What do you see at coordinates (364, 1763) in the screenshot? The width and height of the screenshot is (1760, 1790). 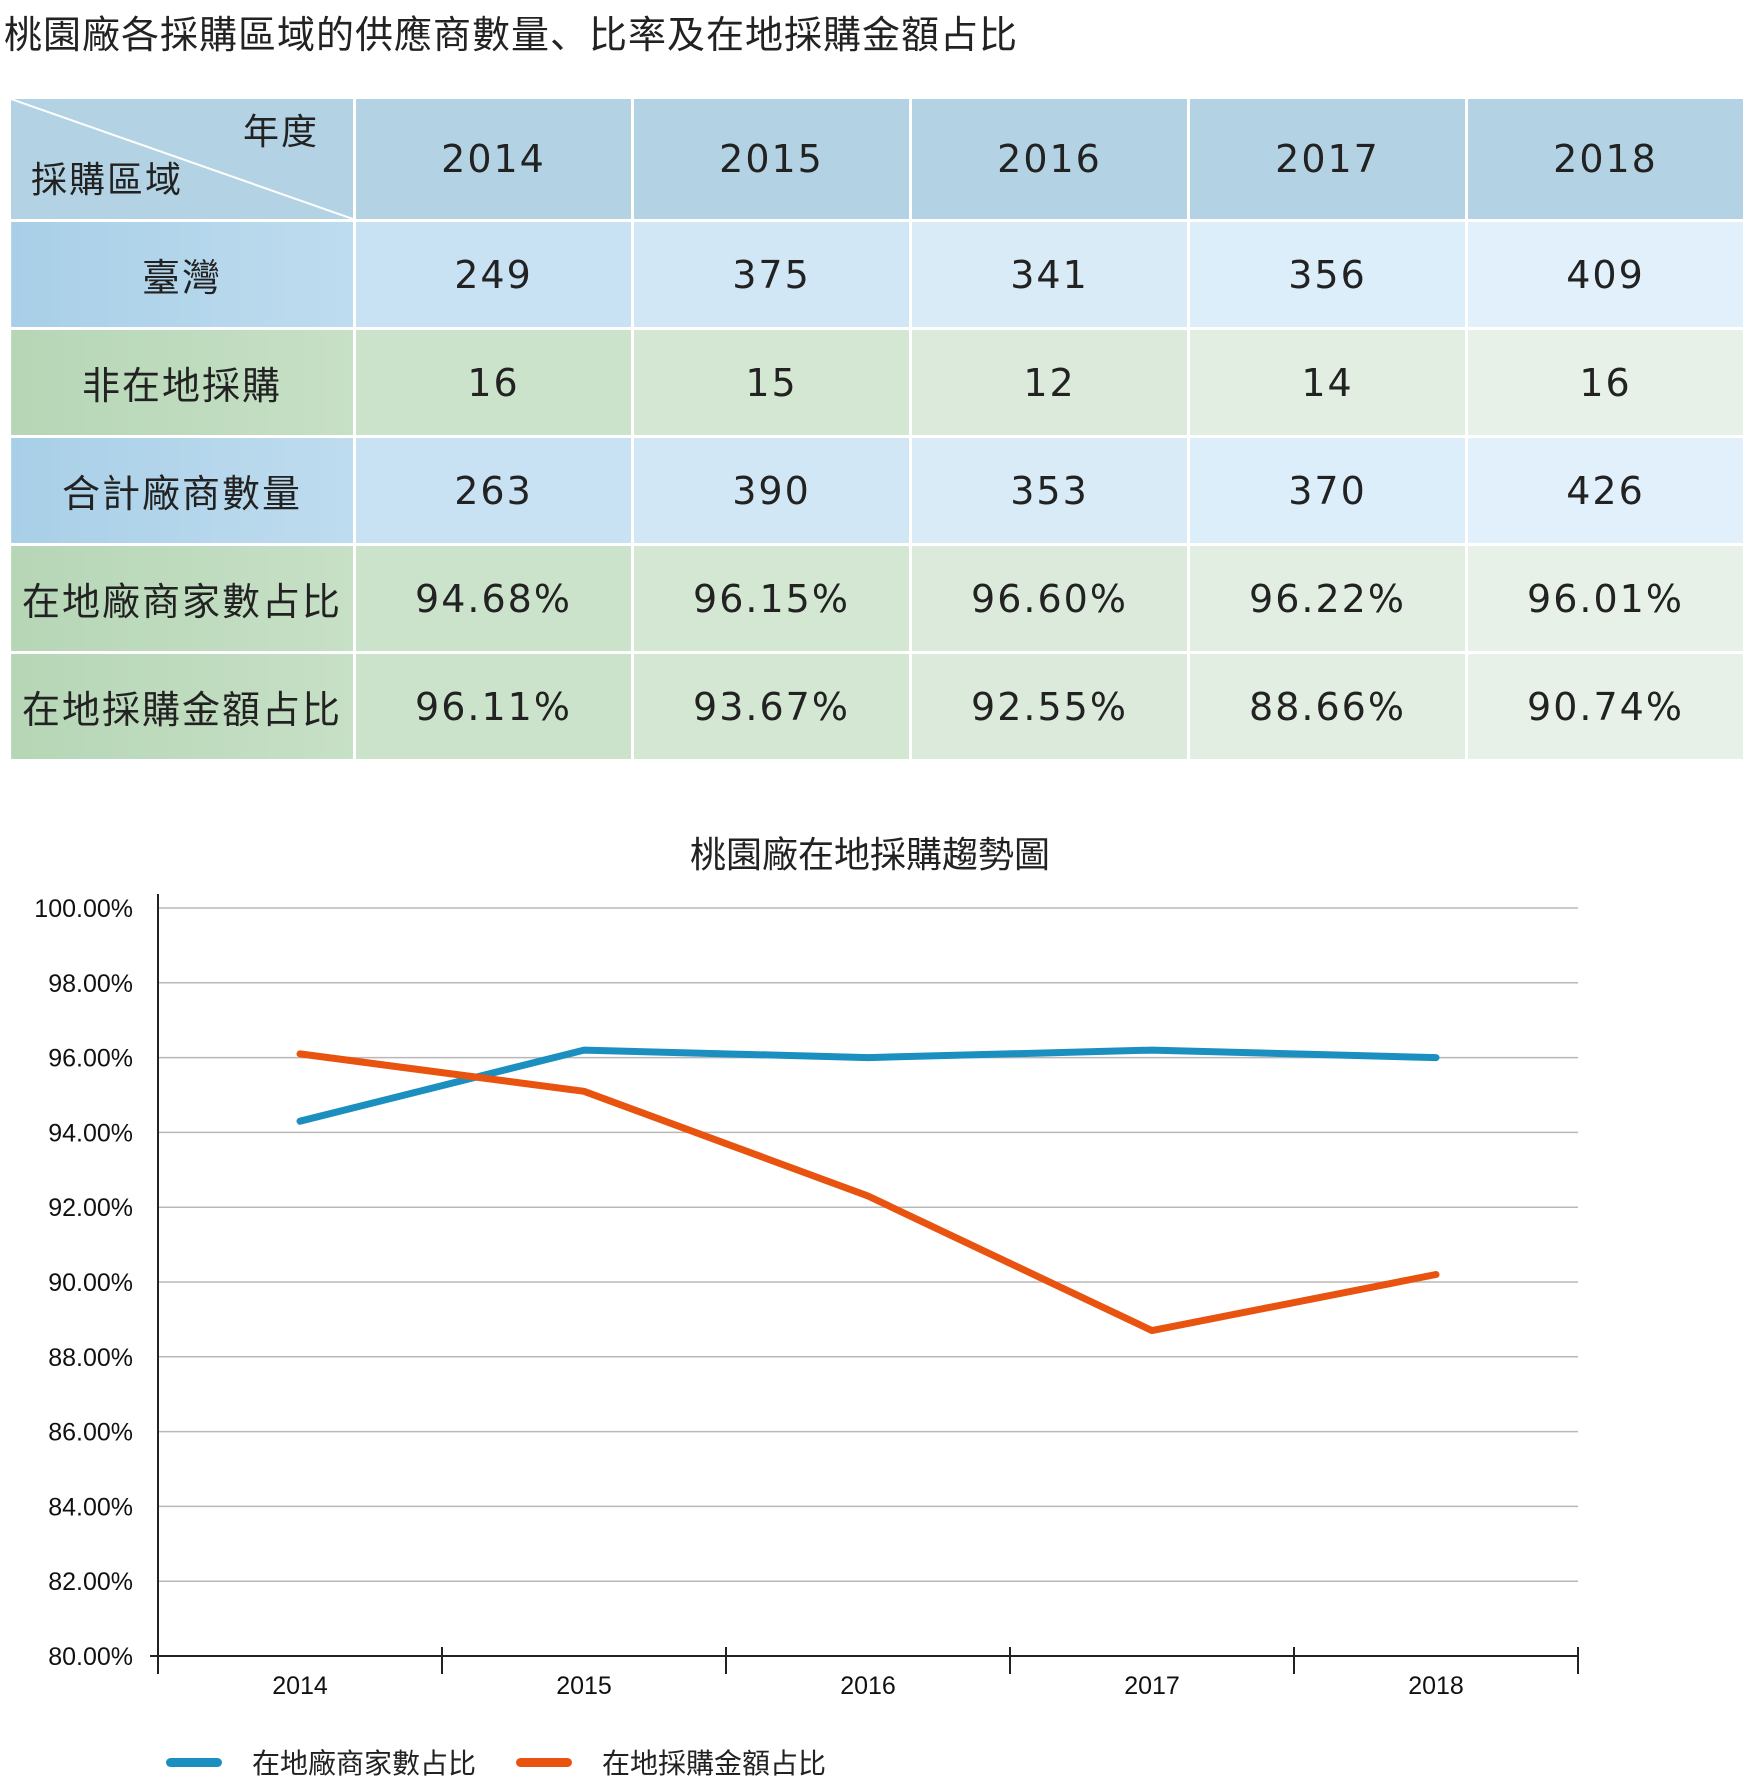 I see `legend-label: 在地廠商家數占比` at bounding box center [364, 1763].